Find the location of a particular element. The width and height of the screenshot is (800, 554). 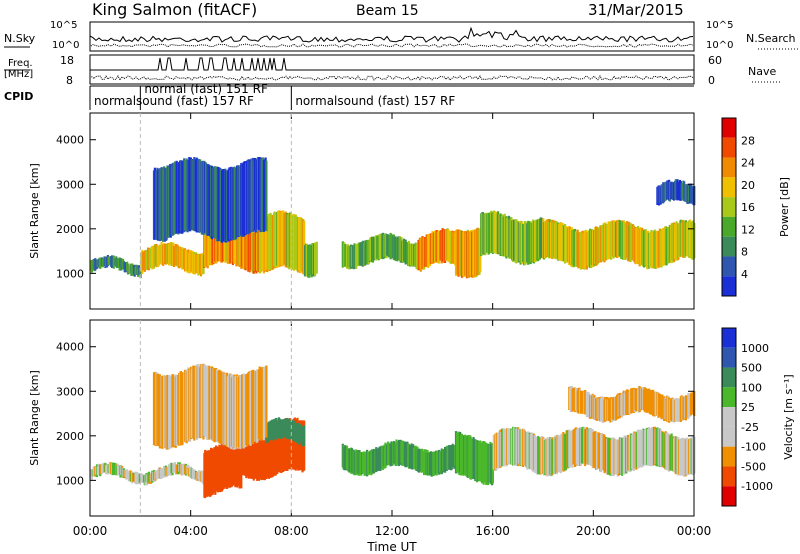

nsky-label: N.Sky is located at coordinates (20, 38).